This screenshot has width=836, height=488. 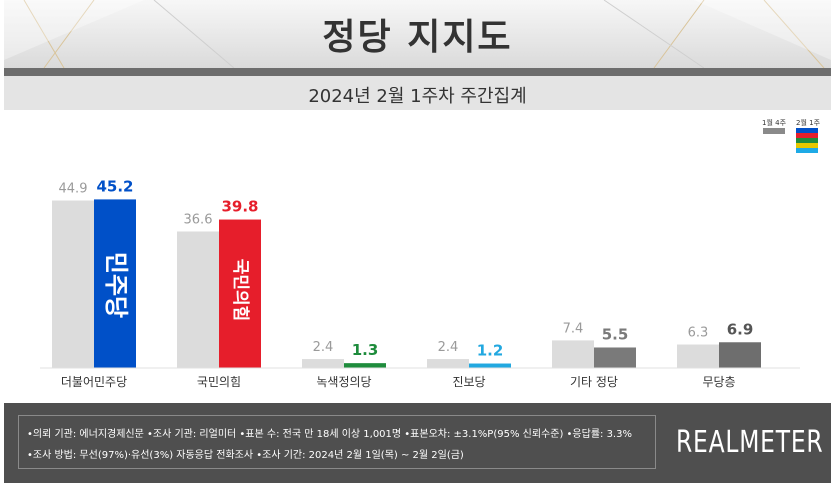 What do you see at coordinates (718, 382) in the screenshot?
I see `category-label: 무당층` at bounding box center [718, 382].